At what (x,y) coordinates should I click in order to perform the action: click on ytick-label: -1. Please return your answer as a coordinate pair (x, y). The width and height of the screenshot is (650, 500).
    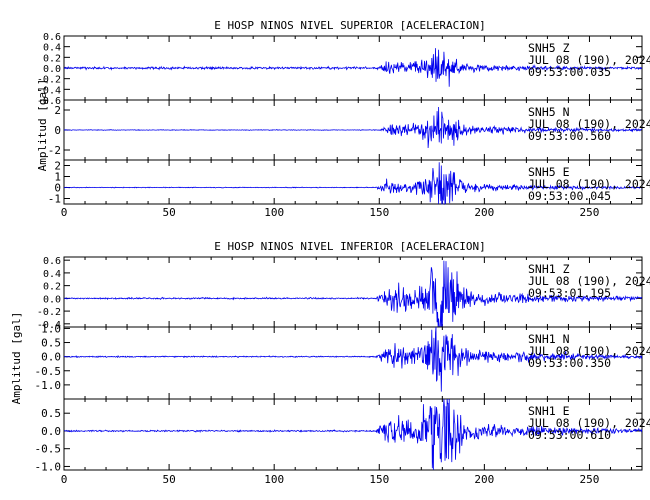
    Looking at the image, I should click on (54, 199).